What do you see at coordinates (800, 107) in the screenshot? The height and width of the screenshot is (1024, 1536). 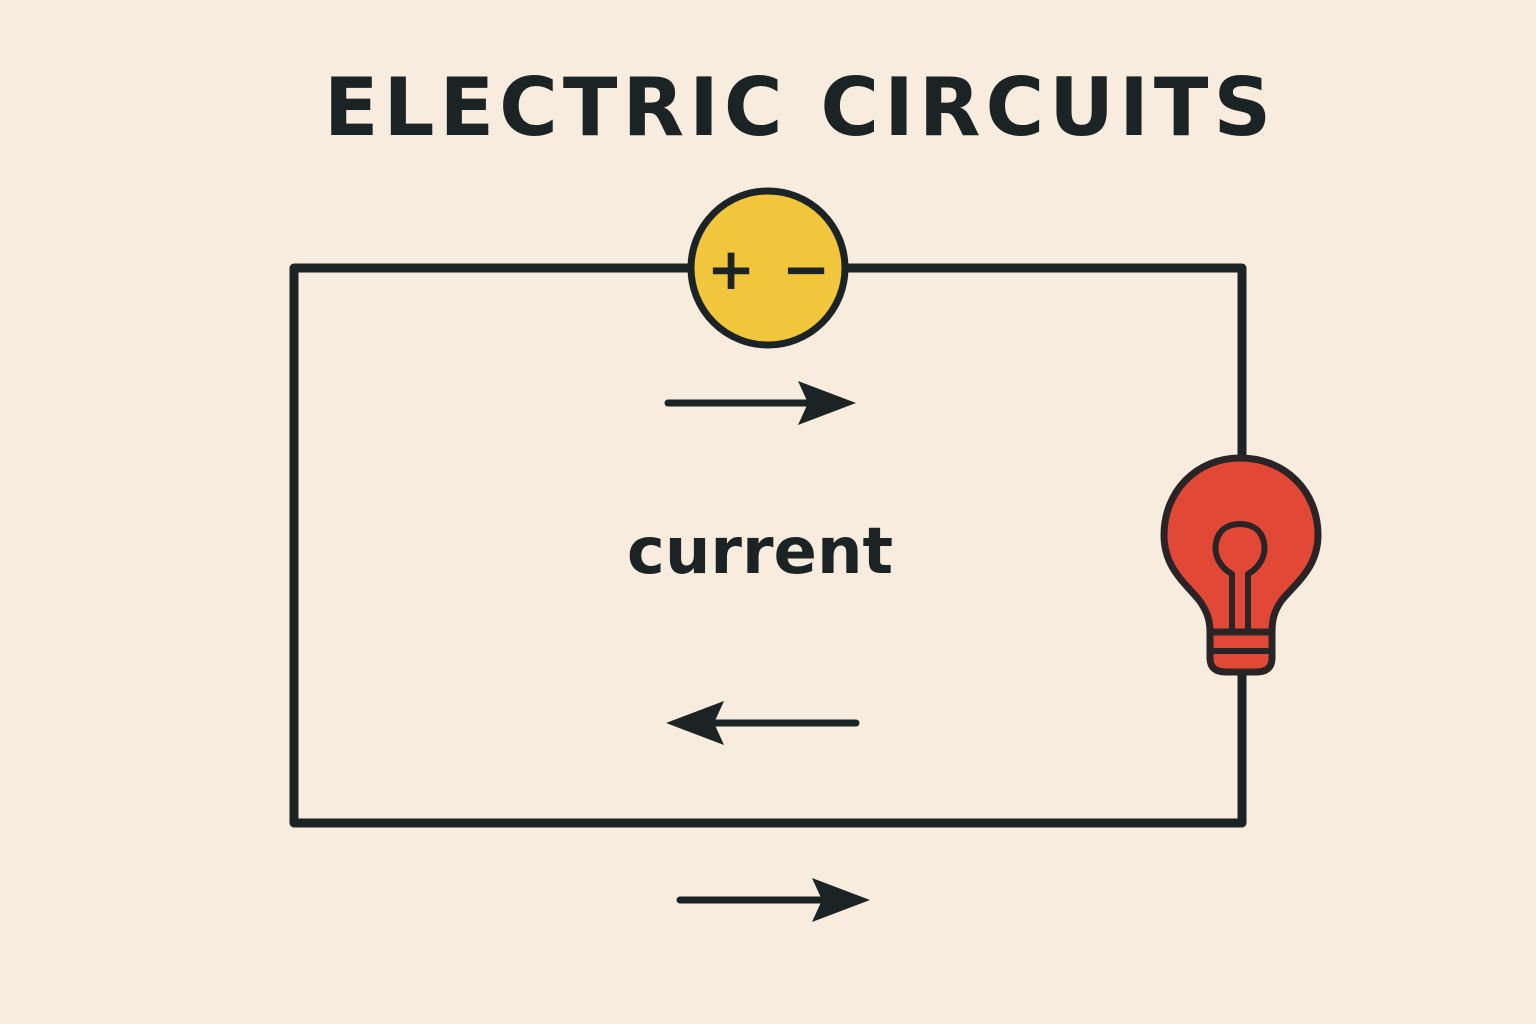 I see `page-title: ELECTRIC CIRCUITS` at bounding box center [800, 107].